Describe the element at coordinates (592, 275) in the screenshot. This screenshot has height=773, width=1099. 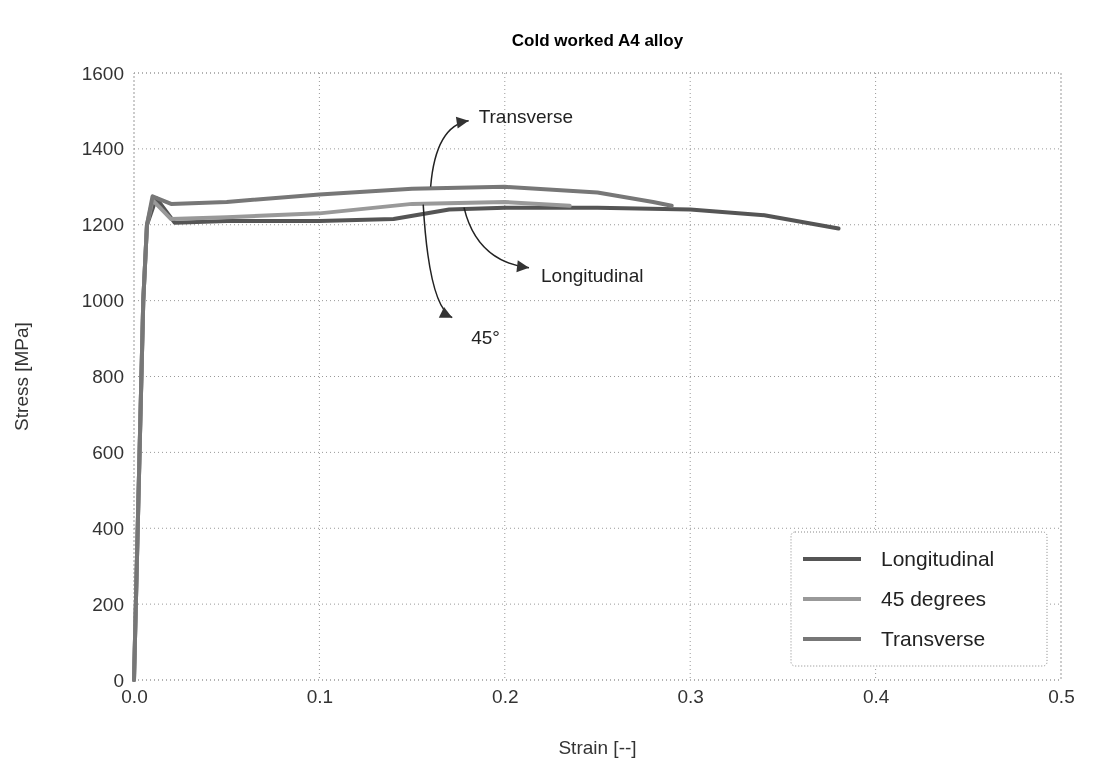
I see `annotation: Longitudinal` at that location.